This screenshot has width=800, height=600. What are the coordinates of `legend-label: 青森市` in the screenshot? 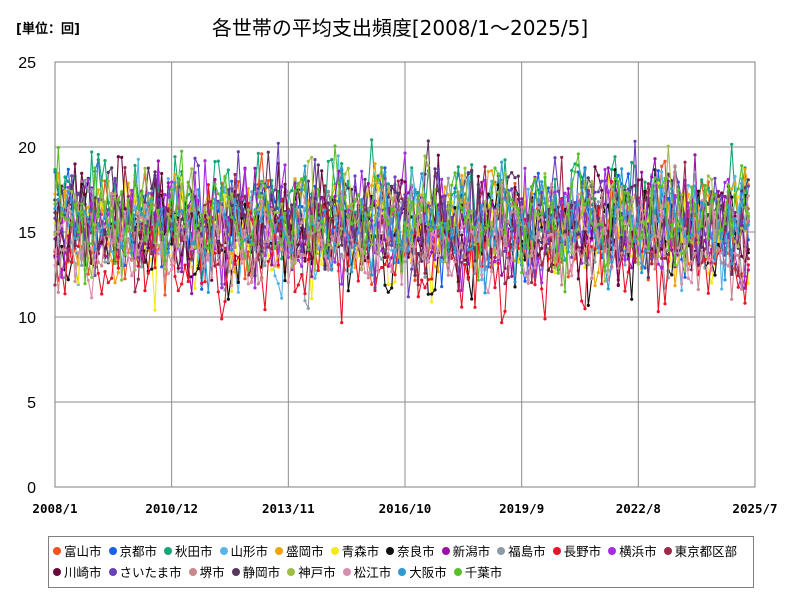 It's located at (360, 551).